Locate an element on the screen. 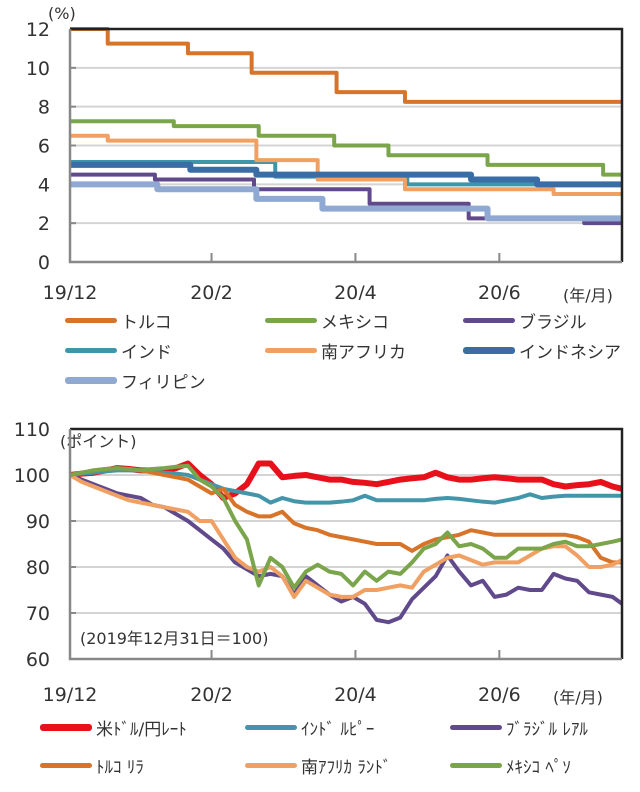 The height and width of the screenshot is (792, 640). legend-label: ﾄﾙｺ ﾘﾗ is located at coordinates (120, 768).